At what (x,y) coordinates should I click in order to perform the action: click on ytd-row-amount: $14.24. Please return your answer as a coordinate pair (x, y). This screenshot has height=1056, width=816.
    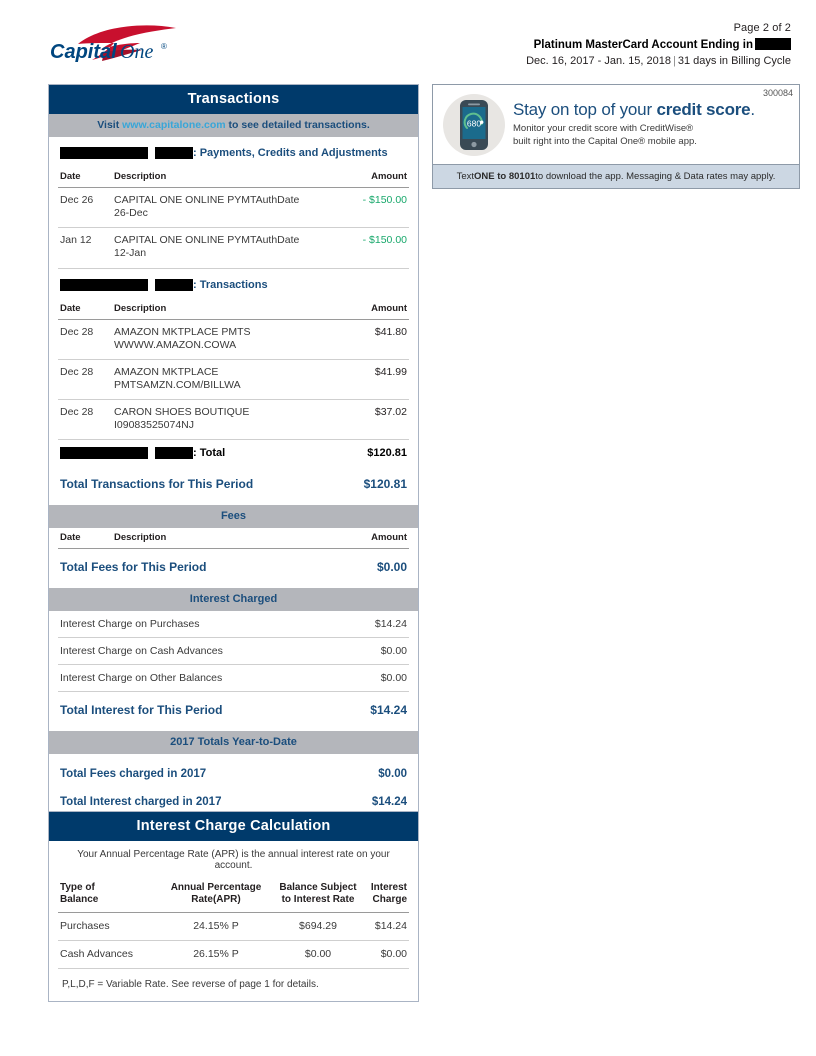
    Looking at the image, I should click on (389, 802).